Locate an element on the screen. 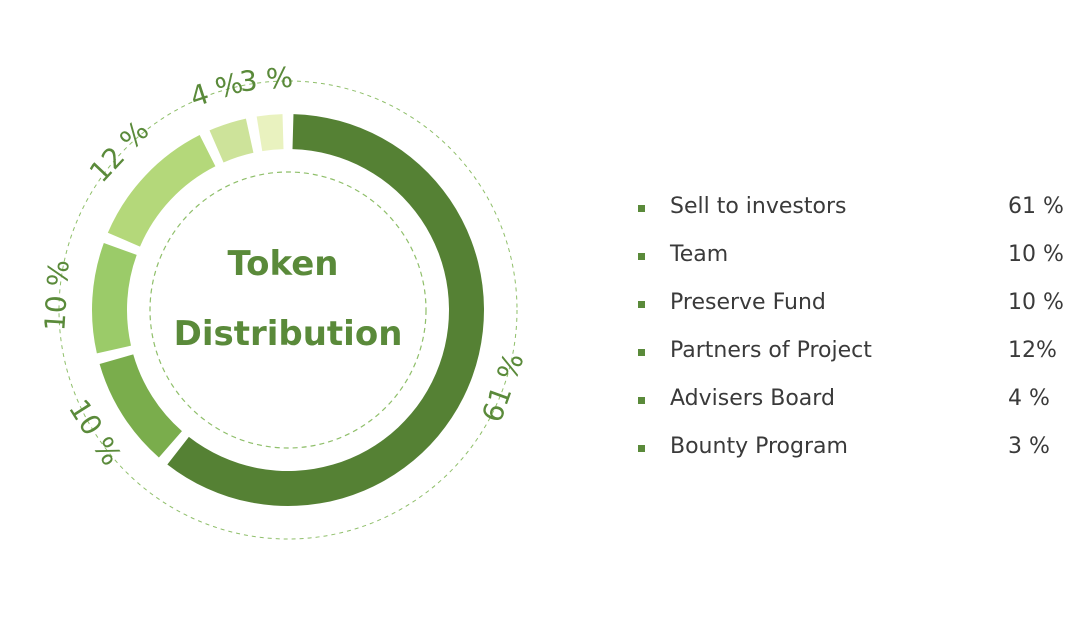 The image size is (1080, 627). legend-row-preserve-fund: Preserve Fund 10 % is located at coordinates (856, 308).